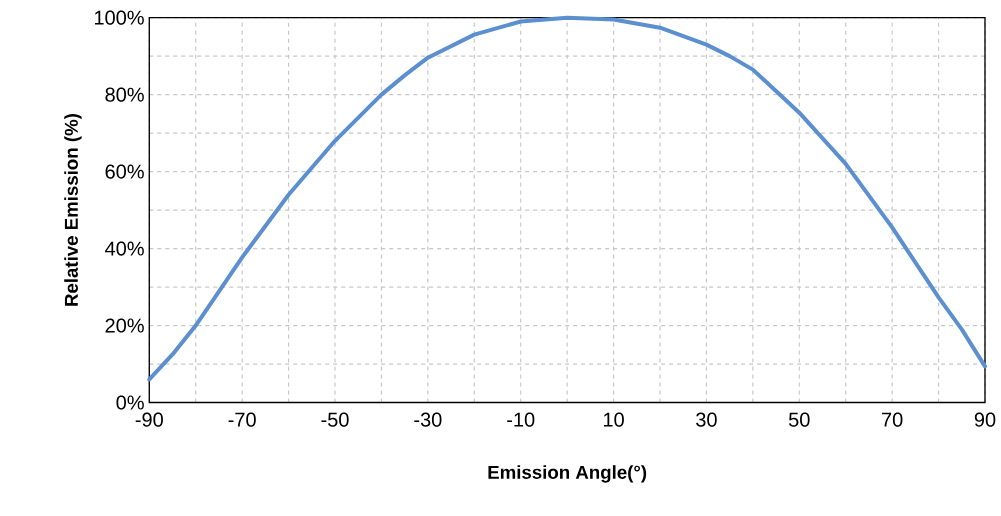 The width and height of the screenshot is (1001, 516). Describe the element at coordinates (613, 419) in the screenshot. I see `x-tick-label: 10` at that location.